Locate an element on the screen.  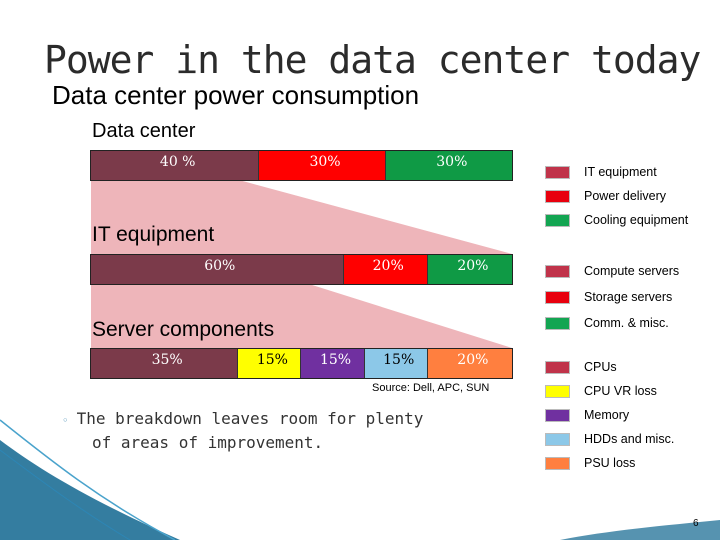
legend-item: CPUs is located at coordinates (609, 367).